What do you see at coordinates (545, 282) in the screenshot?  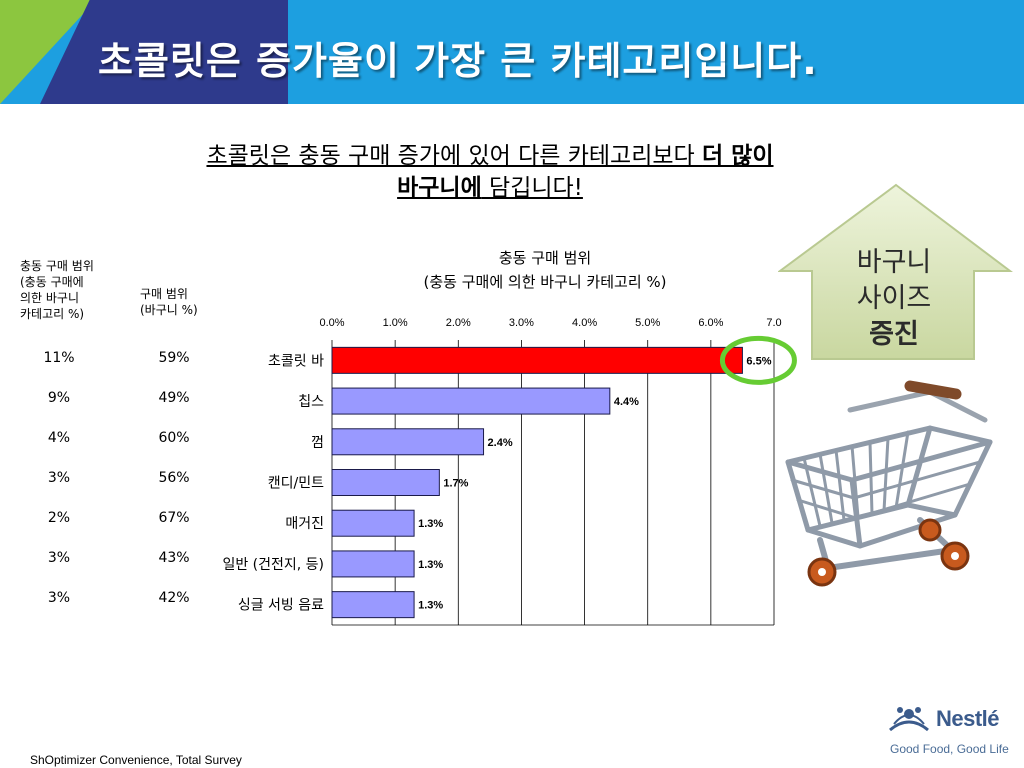 I see `chart-title-line: (충동 구매에 의한 바구니 카테고리 %)` at bounding box center [545, 282].